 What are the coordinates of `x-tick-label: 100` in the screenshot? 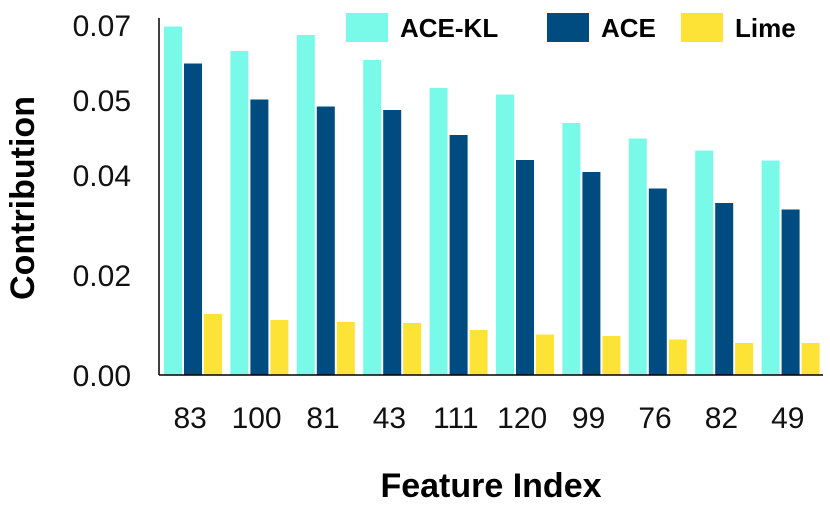 It's located at (257, 418).